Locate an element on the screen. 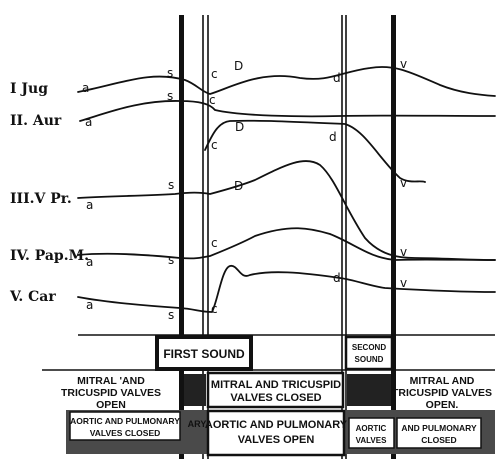 This screenshot has height=459, width=500. jug-label-s: s is located at coordinates (170, 73).